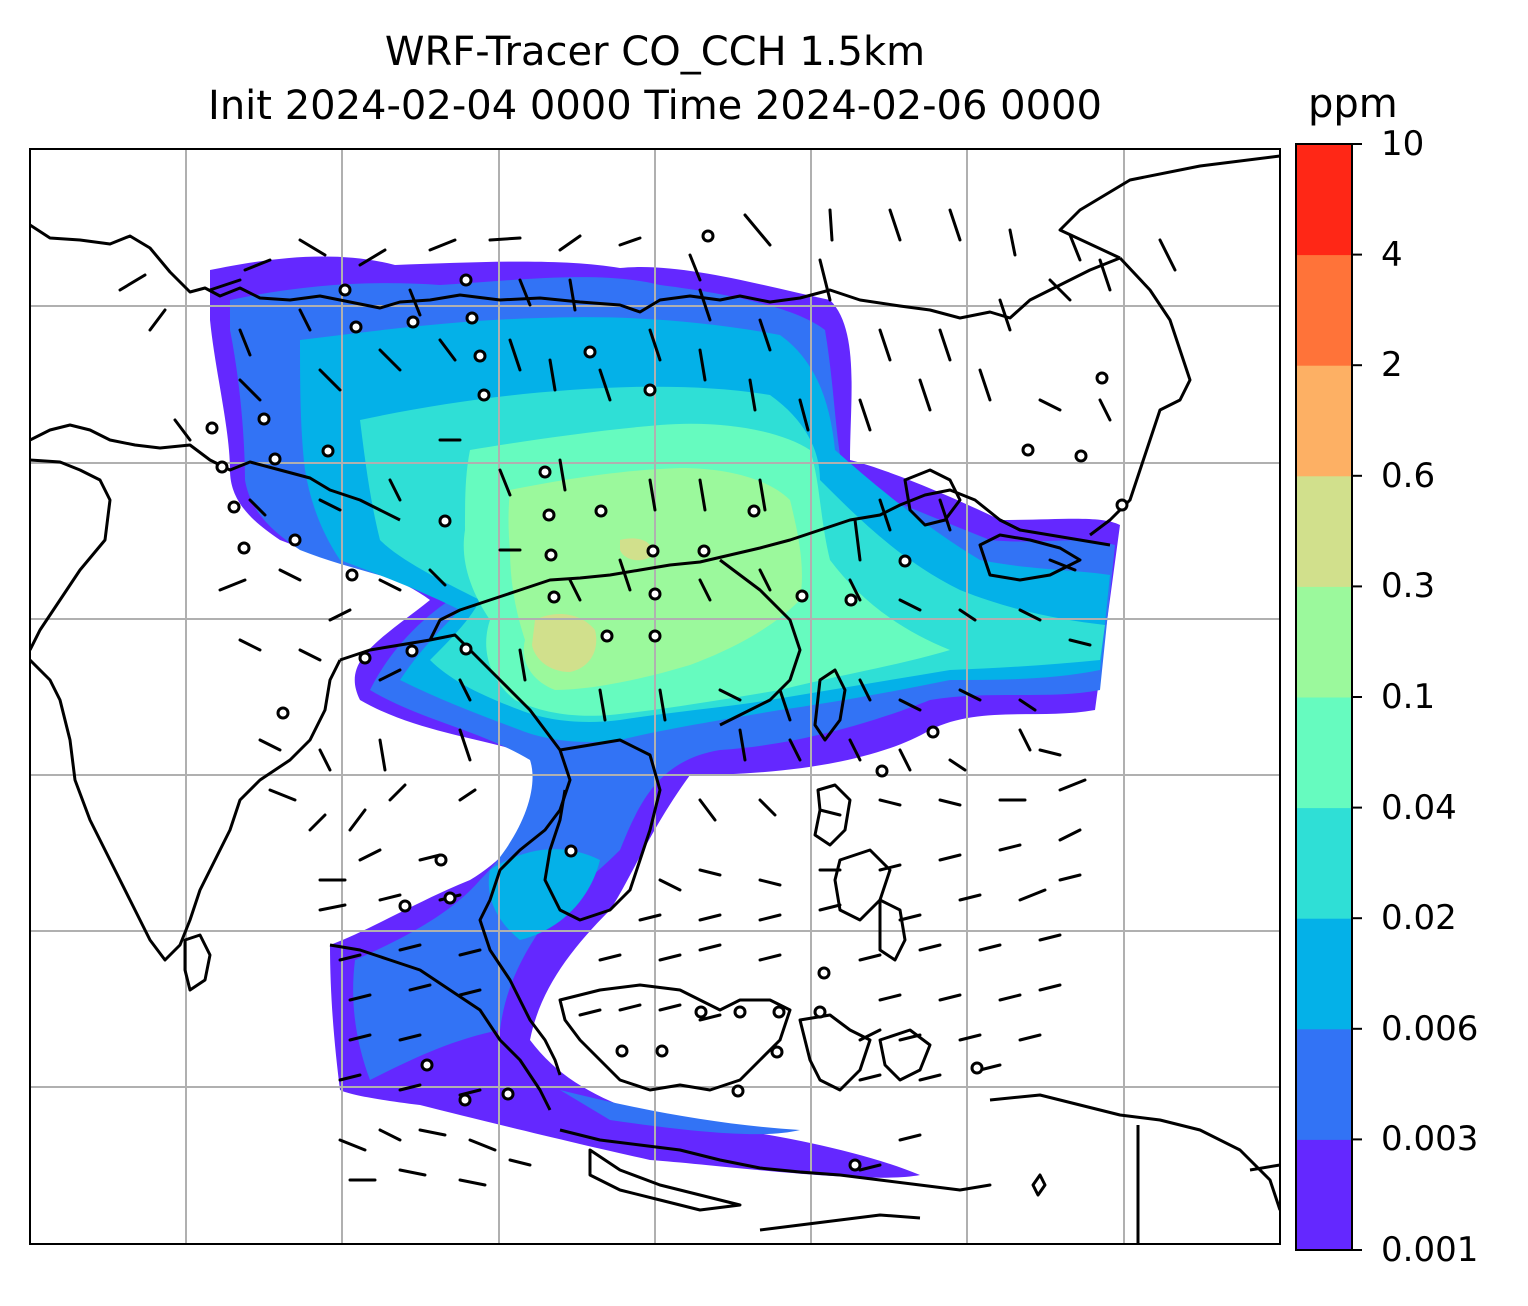 This screenshot has height=1306, width=1528. Describe the element at coordinates (655, 52) in the screenshot. I see `chart-title: WRF-Tracer CO_CCH 1.5km` at that location.